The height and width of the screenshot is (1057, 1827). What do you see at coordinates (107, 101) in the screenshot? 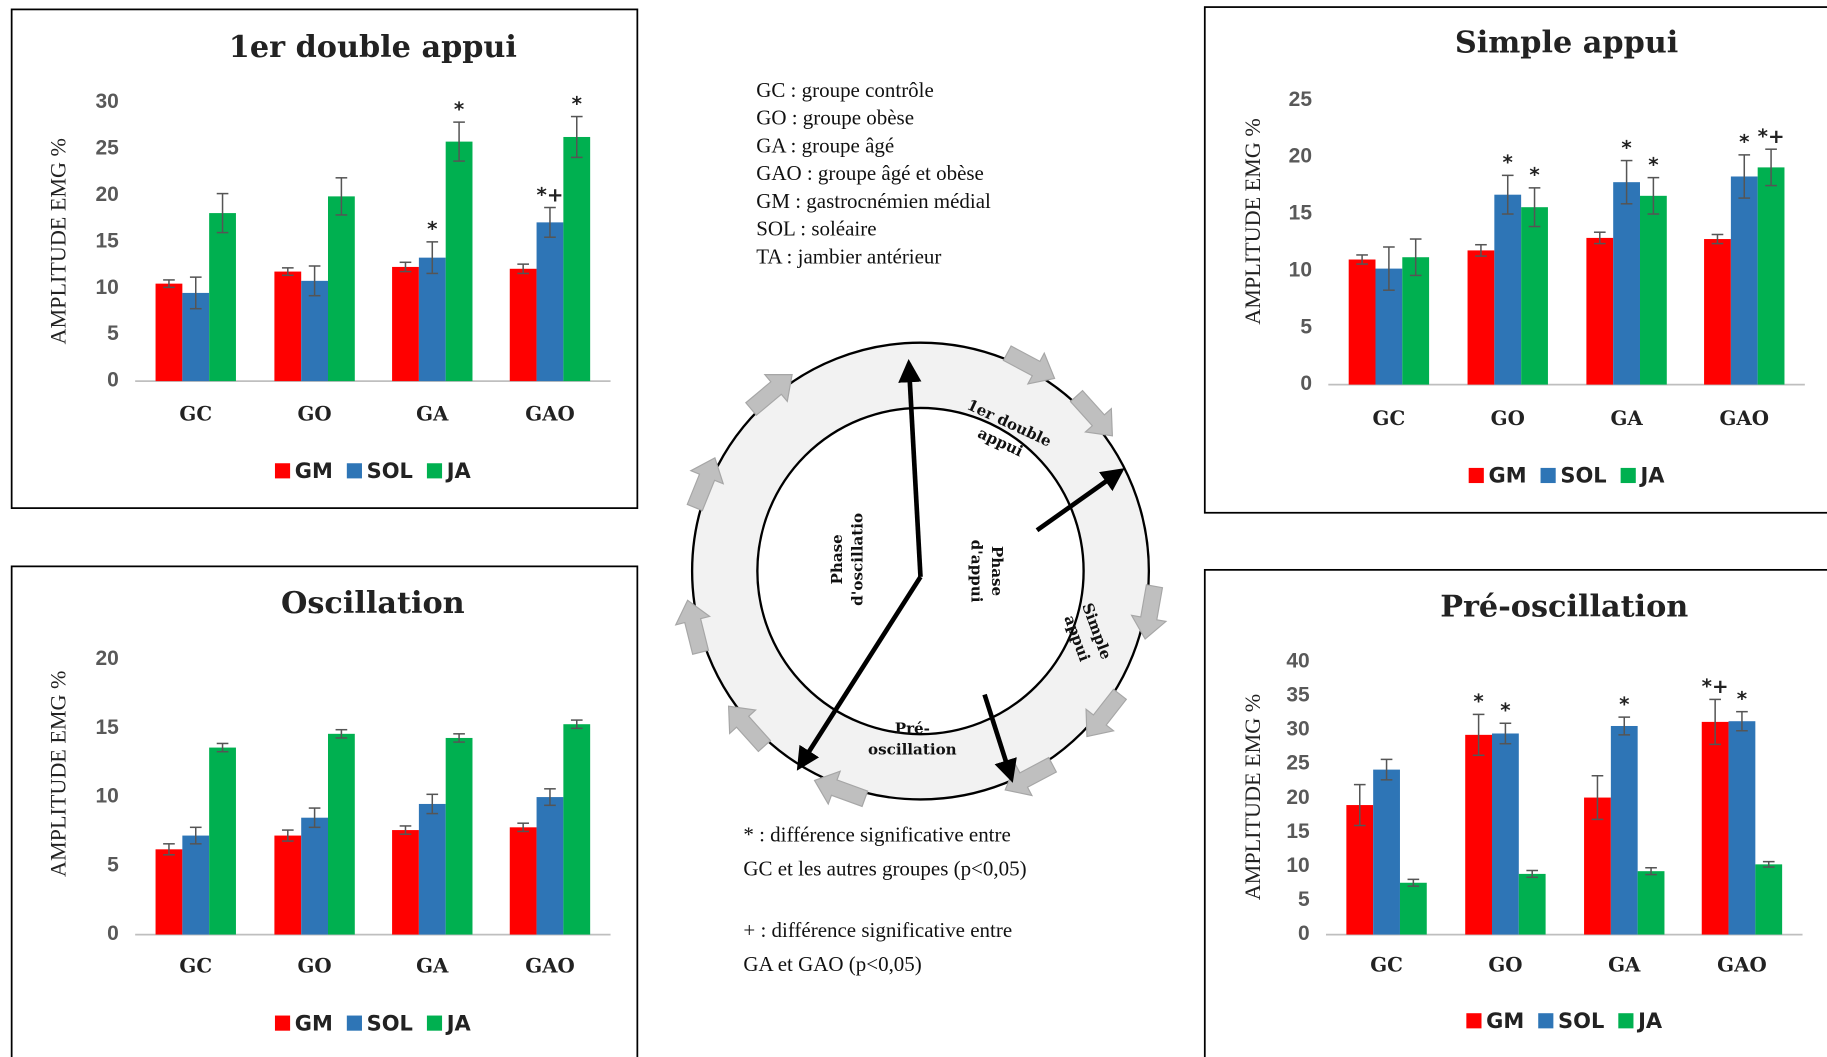
I see `y-tick-label: 30` at bounding box center [107, 101].